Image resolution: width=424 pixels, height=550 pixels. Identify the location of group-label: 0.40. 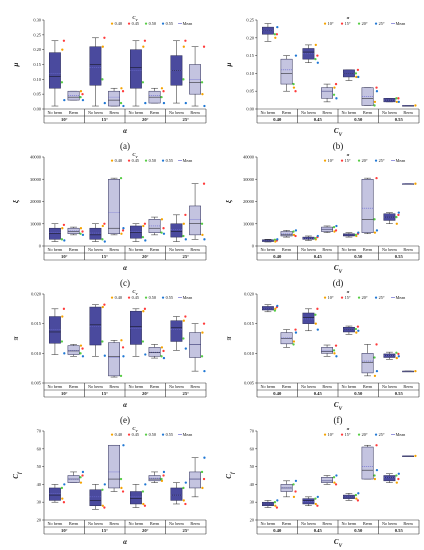
(277, 256).